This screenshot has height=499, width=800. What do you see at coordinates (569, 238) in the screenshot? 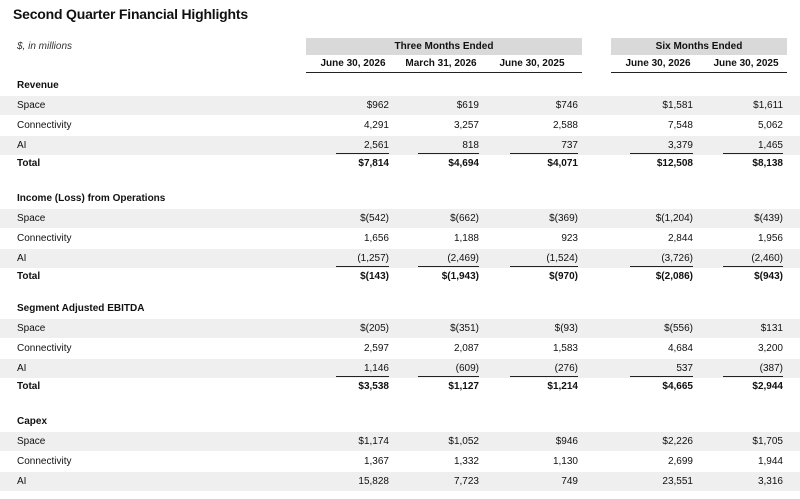
I see `cell-value: 923` at bounding box center [569, 238].